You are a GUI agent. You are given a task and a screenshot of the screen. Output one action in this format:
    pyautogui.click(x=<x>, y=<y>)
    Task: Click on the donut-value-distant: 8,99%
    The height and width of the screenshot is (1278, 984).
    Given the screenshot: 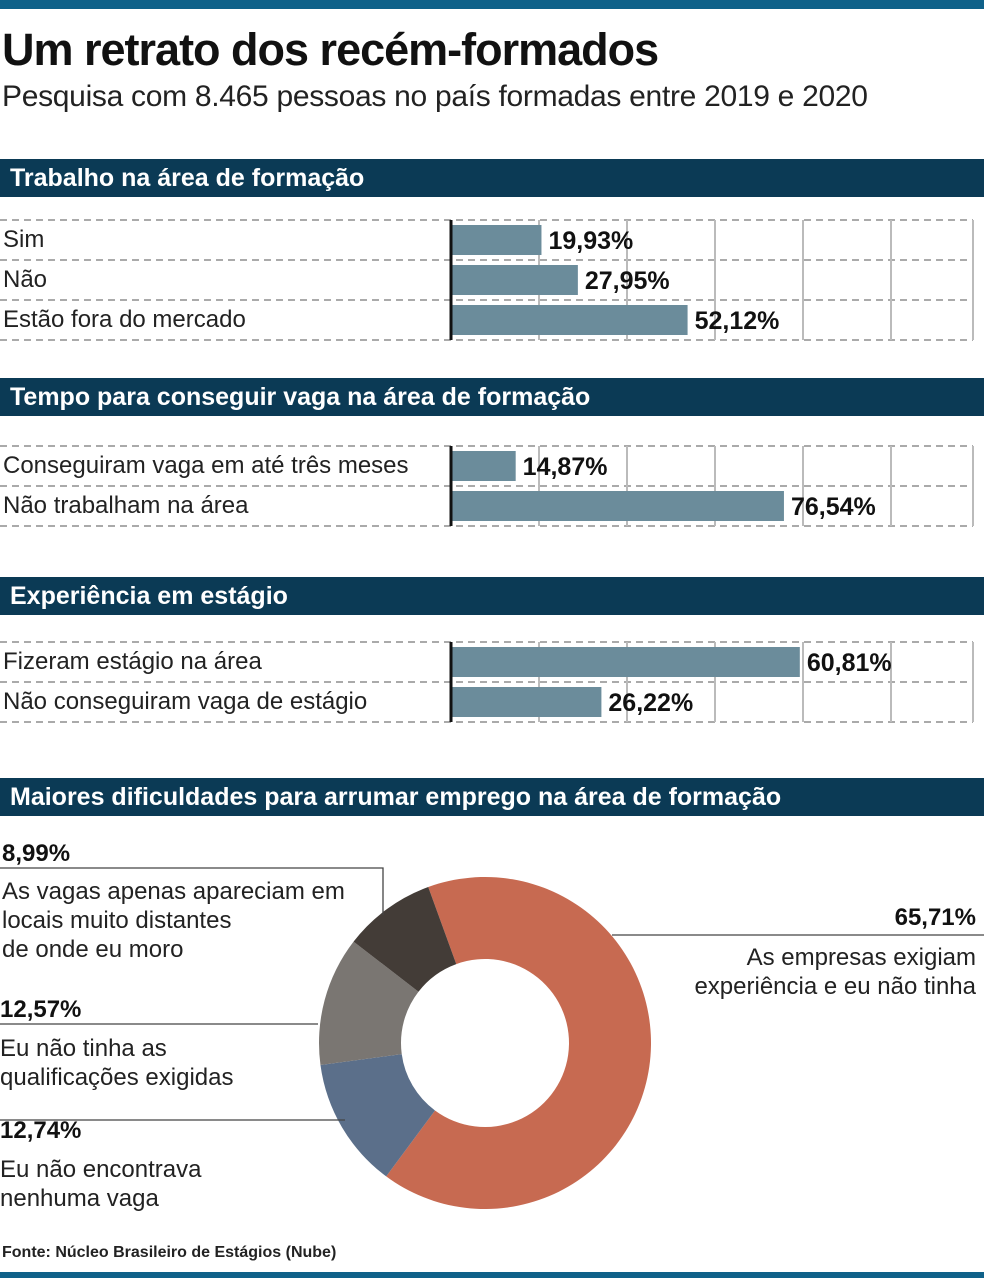 What is the action you would take?
    pyautogui.click(x=36, y=853)
    